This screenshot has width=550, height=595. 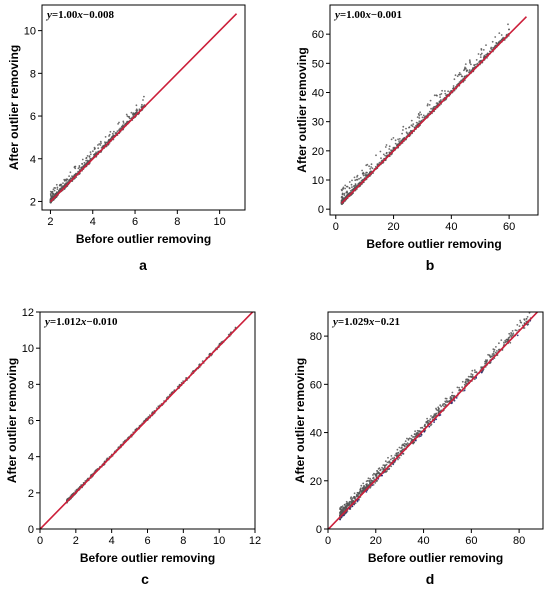 What do you see at coordinates (30, 32) in the screenshot?
I see `y-tick-label: 10` at bounding box center [30, 32].